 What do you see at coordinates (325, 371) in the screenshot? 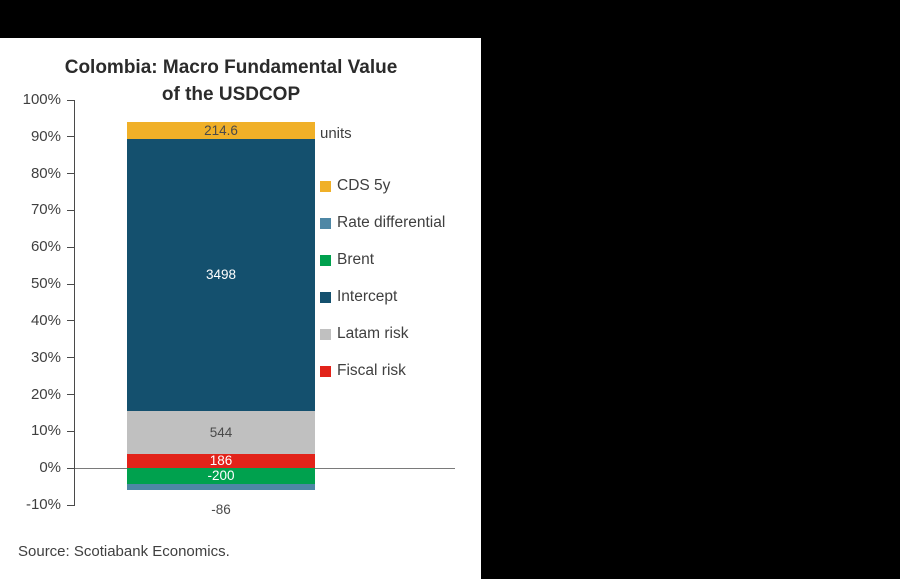
I see `legend-swatch-fiscal-risk` at bounding box center [325, 371].